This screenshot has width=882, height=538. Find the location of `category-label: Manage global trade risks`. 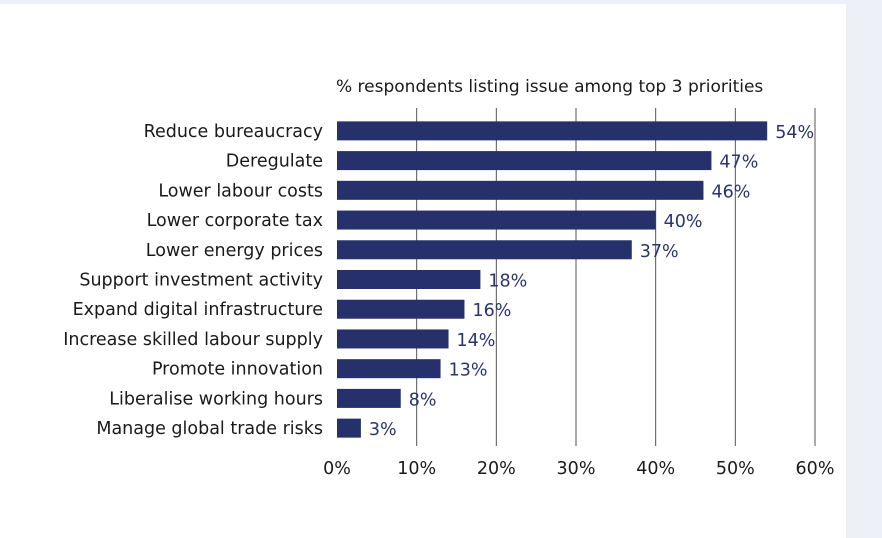

category-label: Manage global trade risks is located at coordinates (209, 429).